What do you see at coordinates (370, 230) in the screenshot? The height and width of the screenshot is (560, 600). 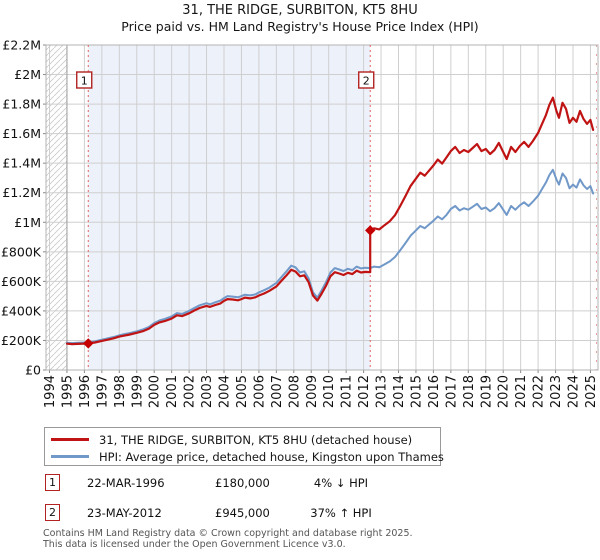 I see `sale-2-marker` at bounding box center [370, 230].